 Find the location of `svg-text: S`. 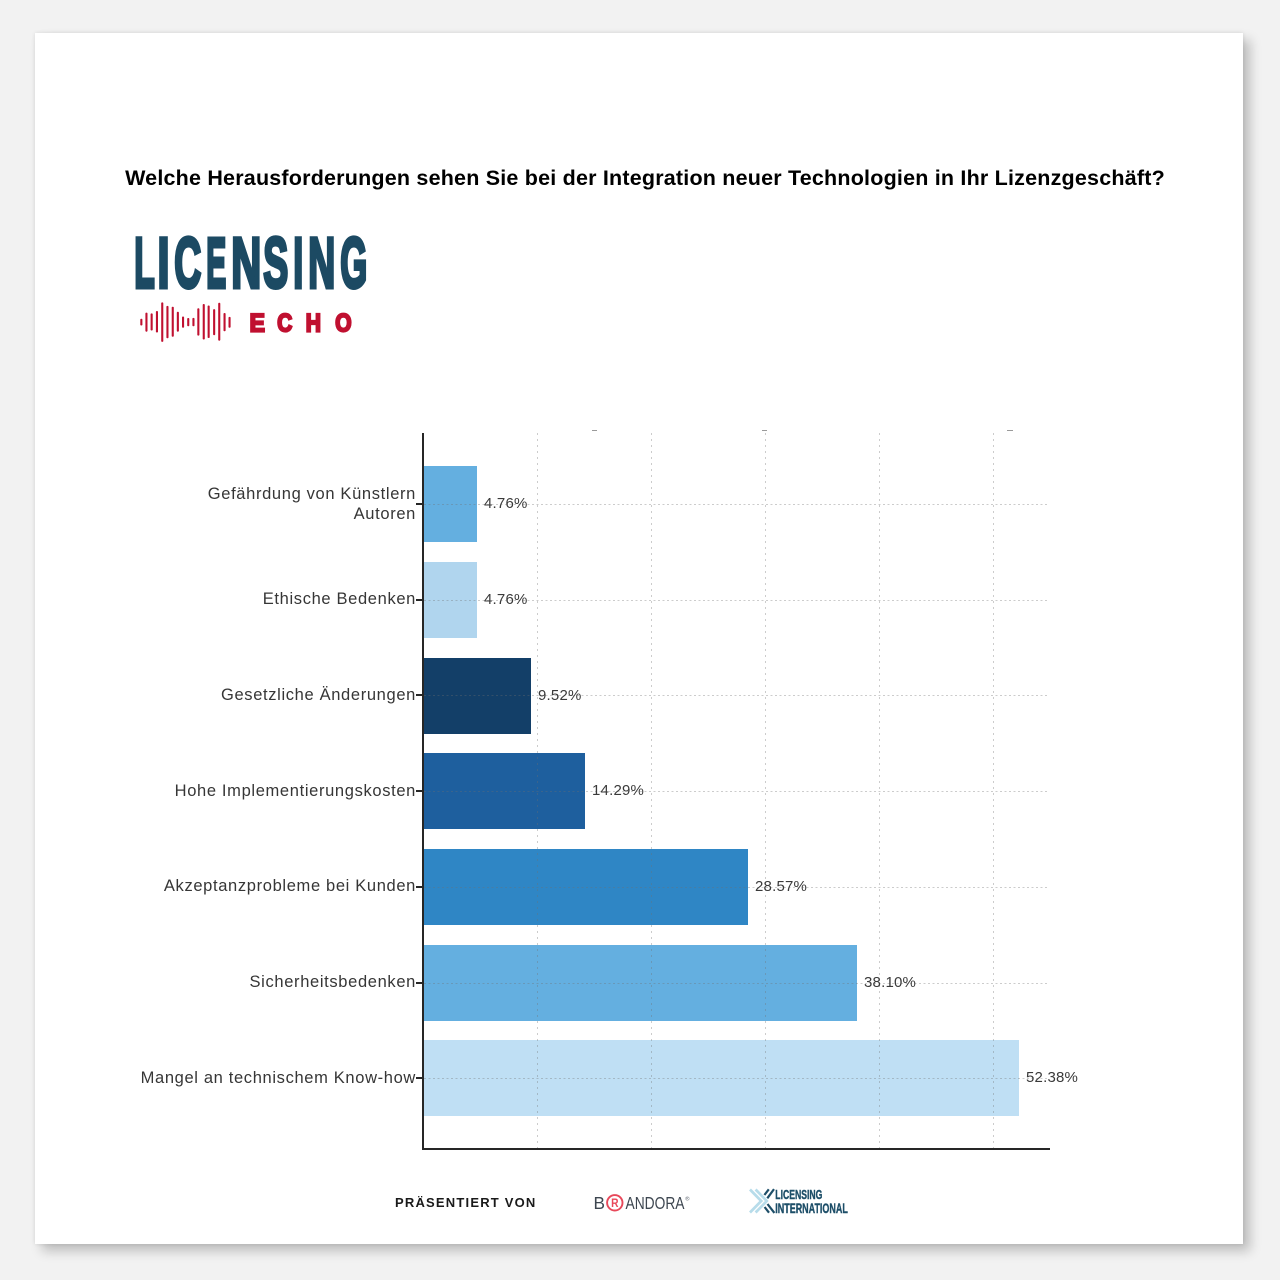

svg-text: S is located at coordinates (275, 264).